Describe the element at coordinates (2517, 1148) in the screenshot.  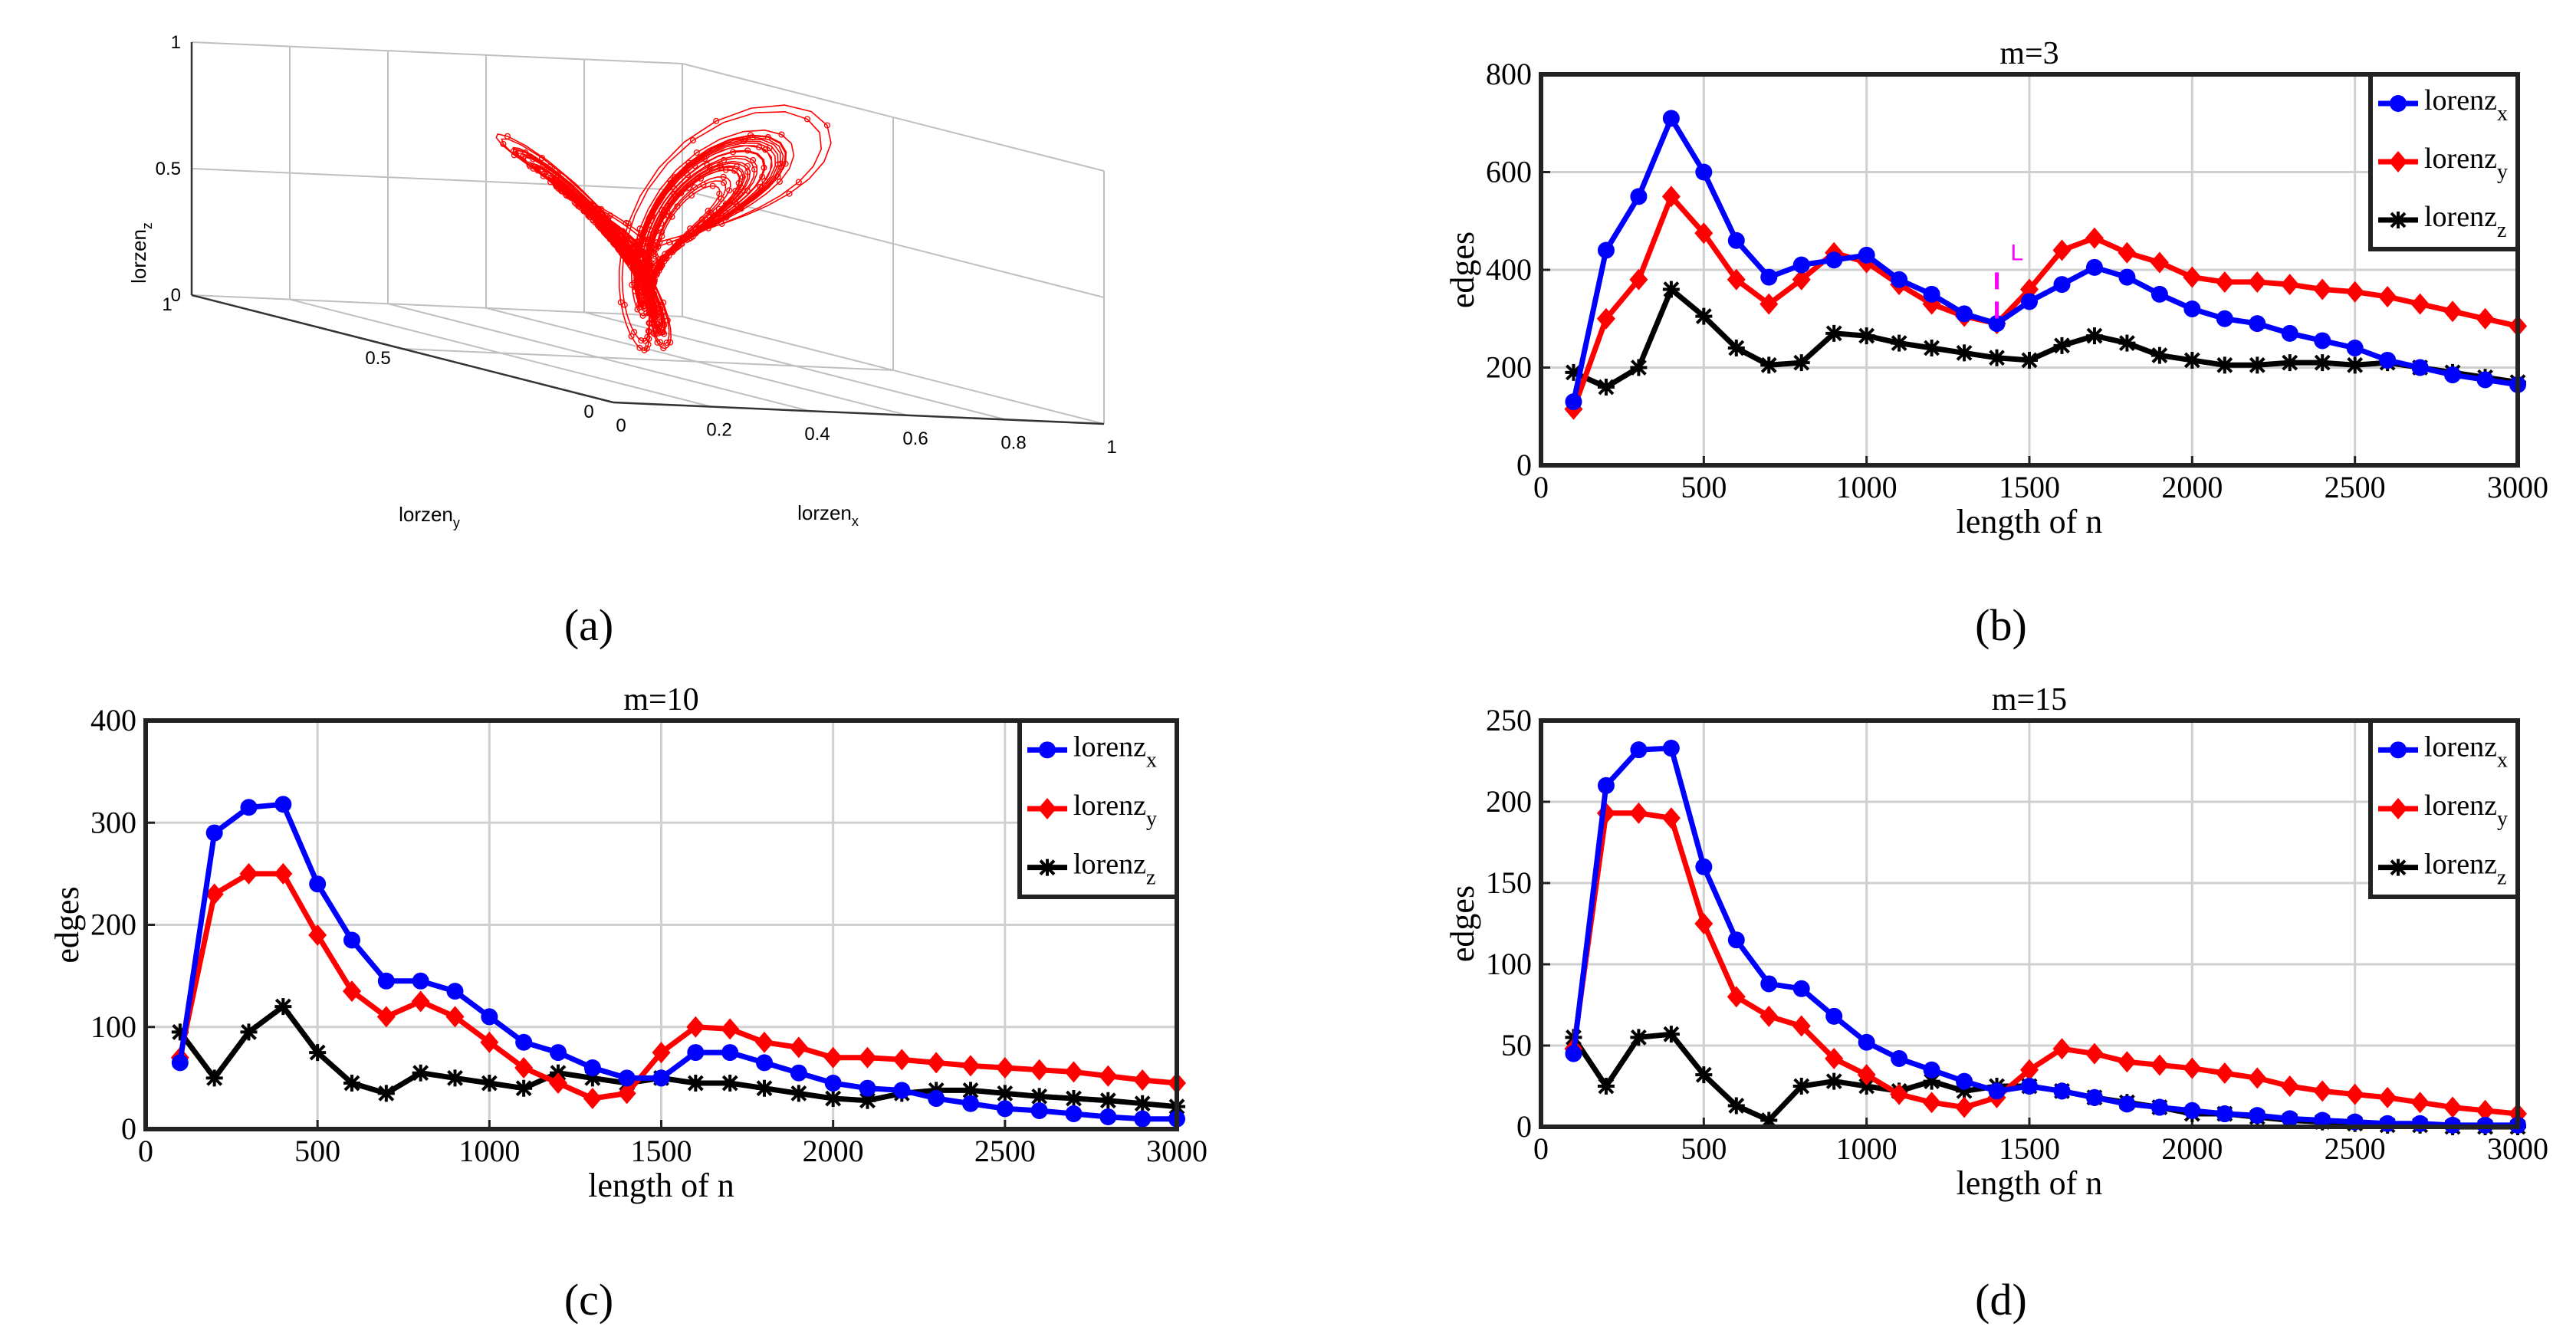
I see `x-tick-label: 3000` at that location.